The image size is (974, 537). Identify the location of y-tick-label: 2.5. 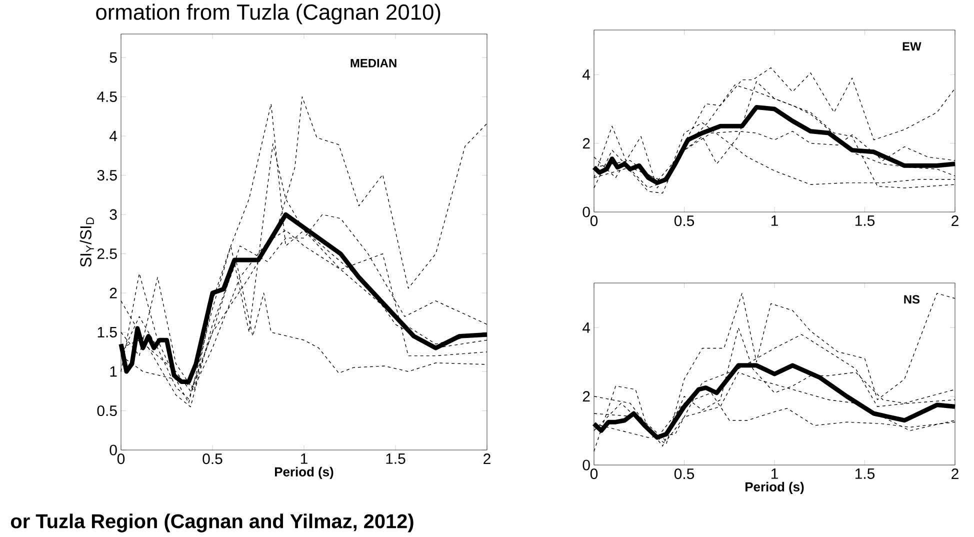
(107, 254).